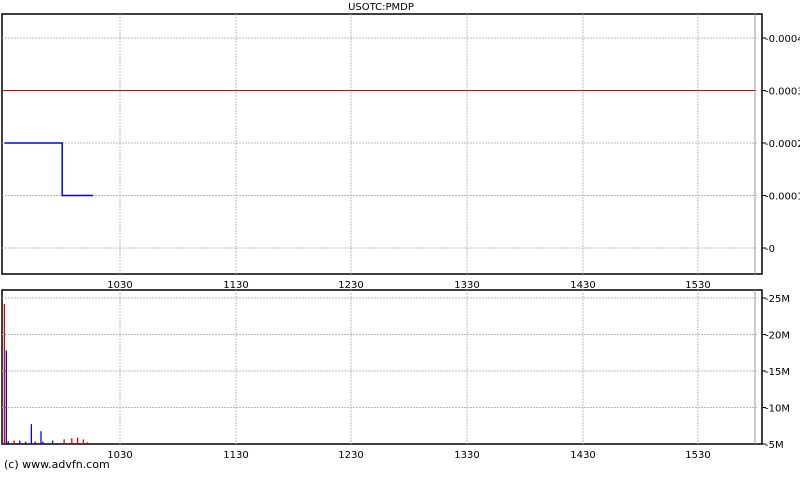  What do you see at coordinates (119, 455) in the screenshot?
I see `volume-x-tick-label: 1030` at bounding box center [119, 455].